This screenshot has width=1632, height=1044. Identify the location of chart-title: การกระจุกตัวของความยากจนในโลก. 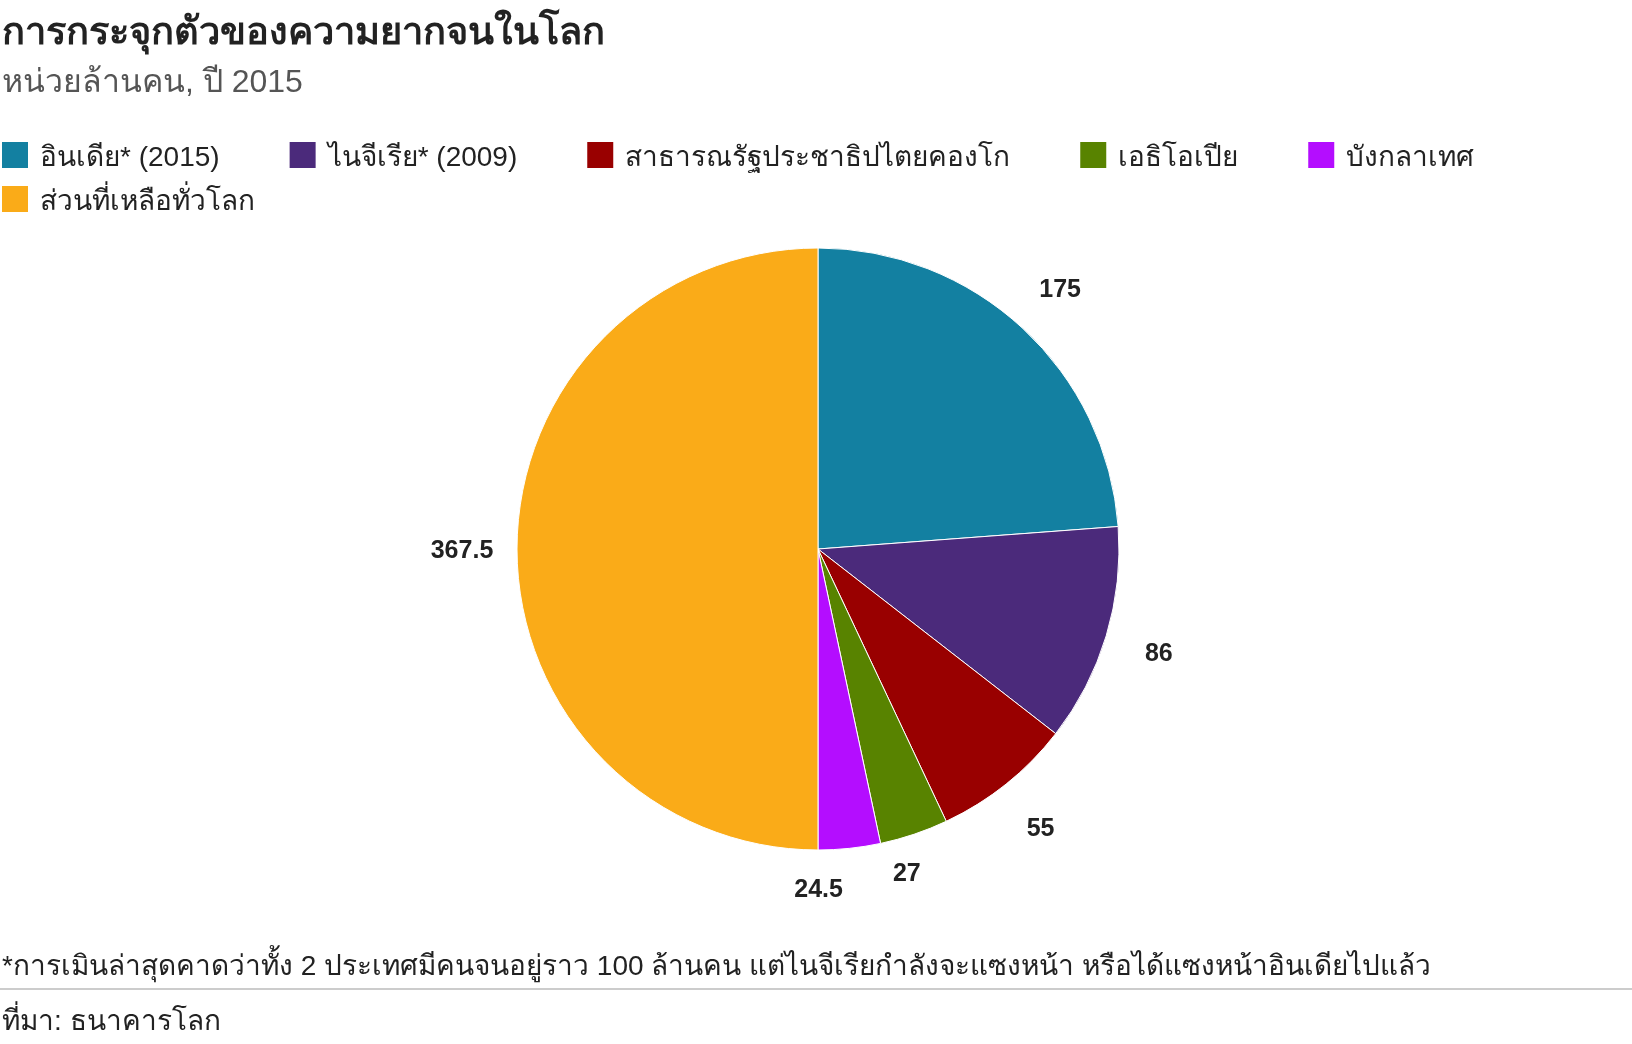
(303, 31).